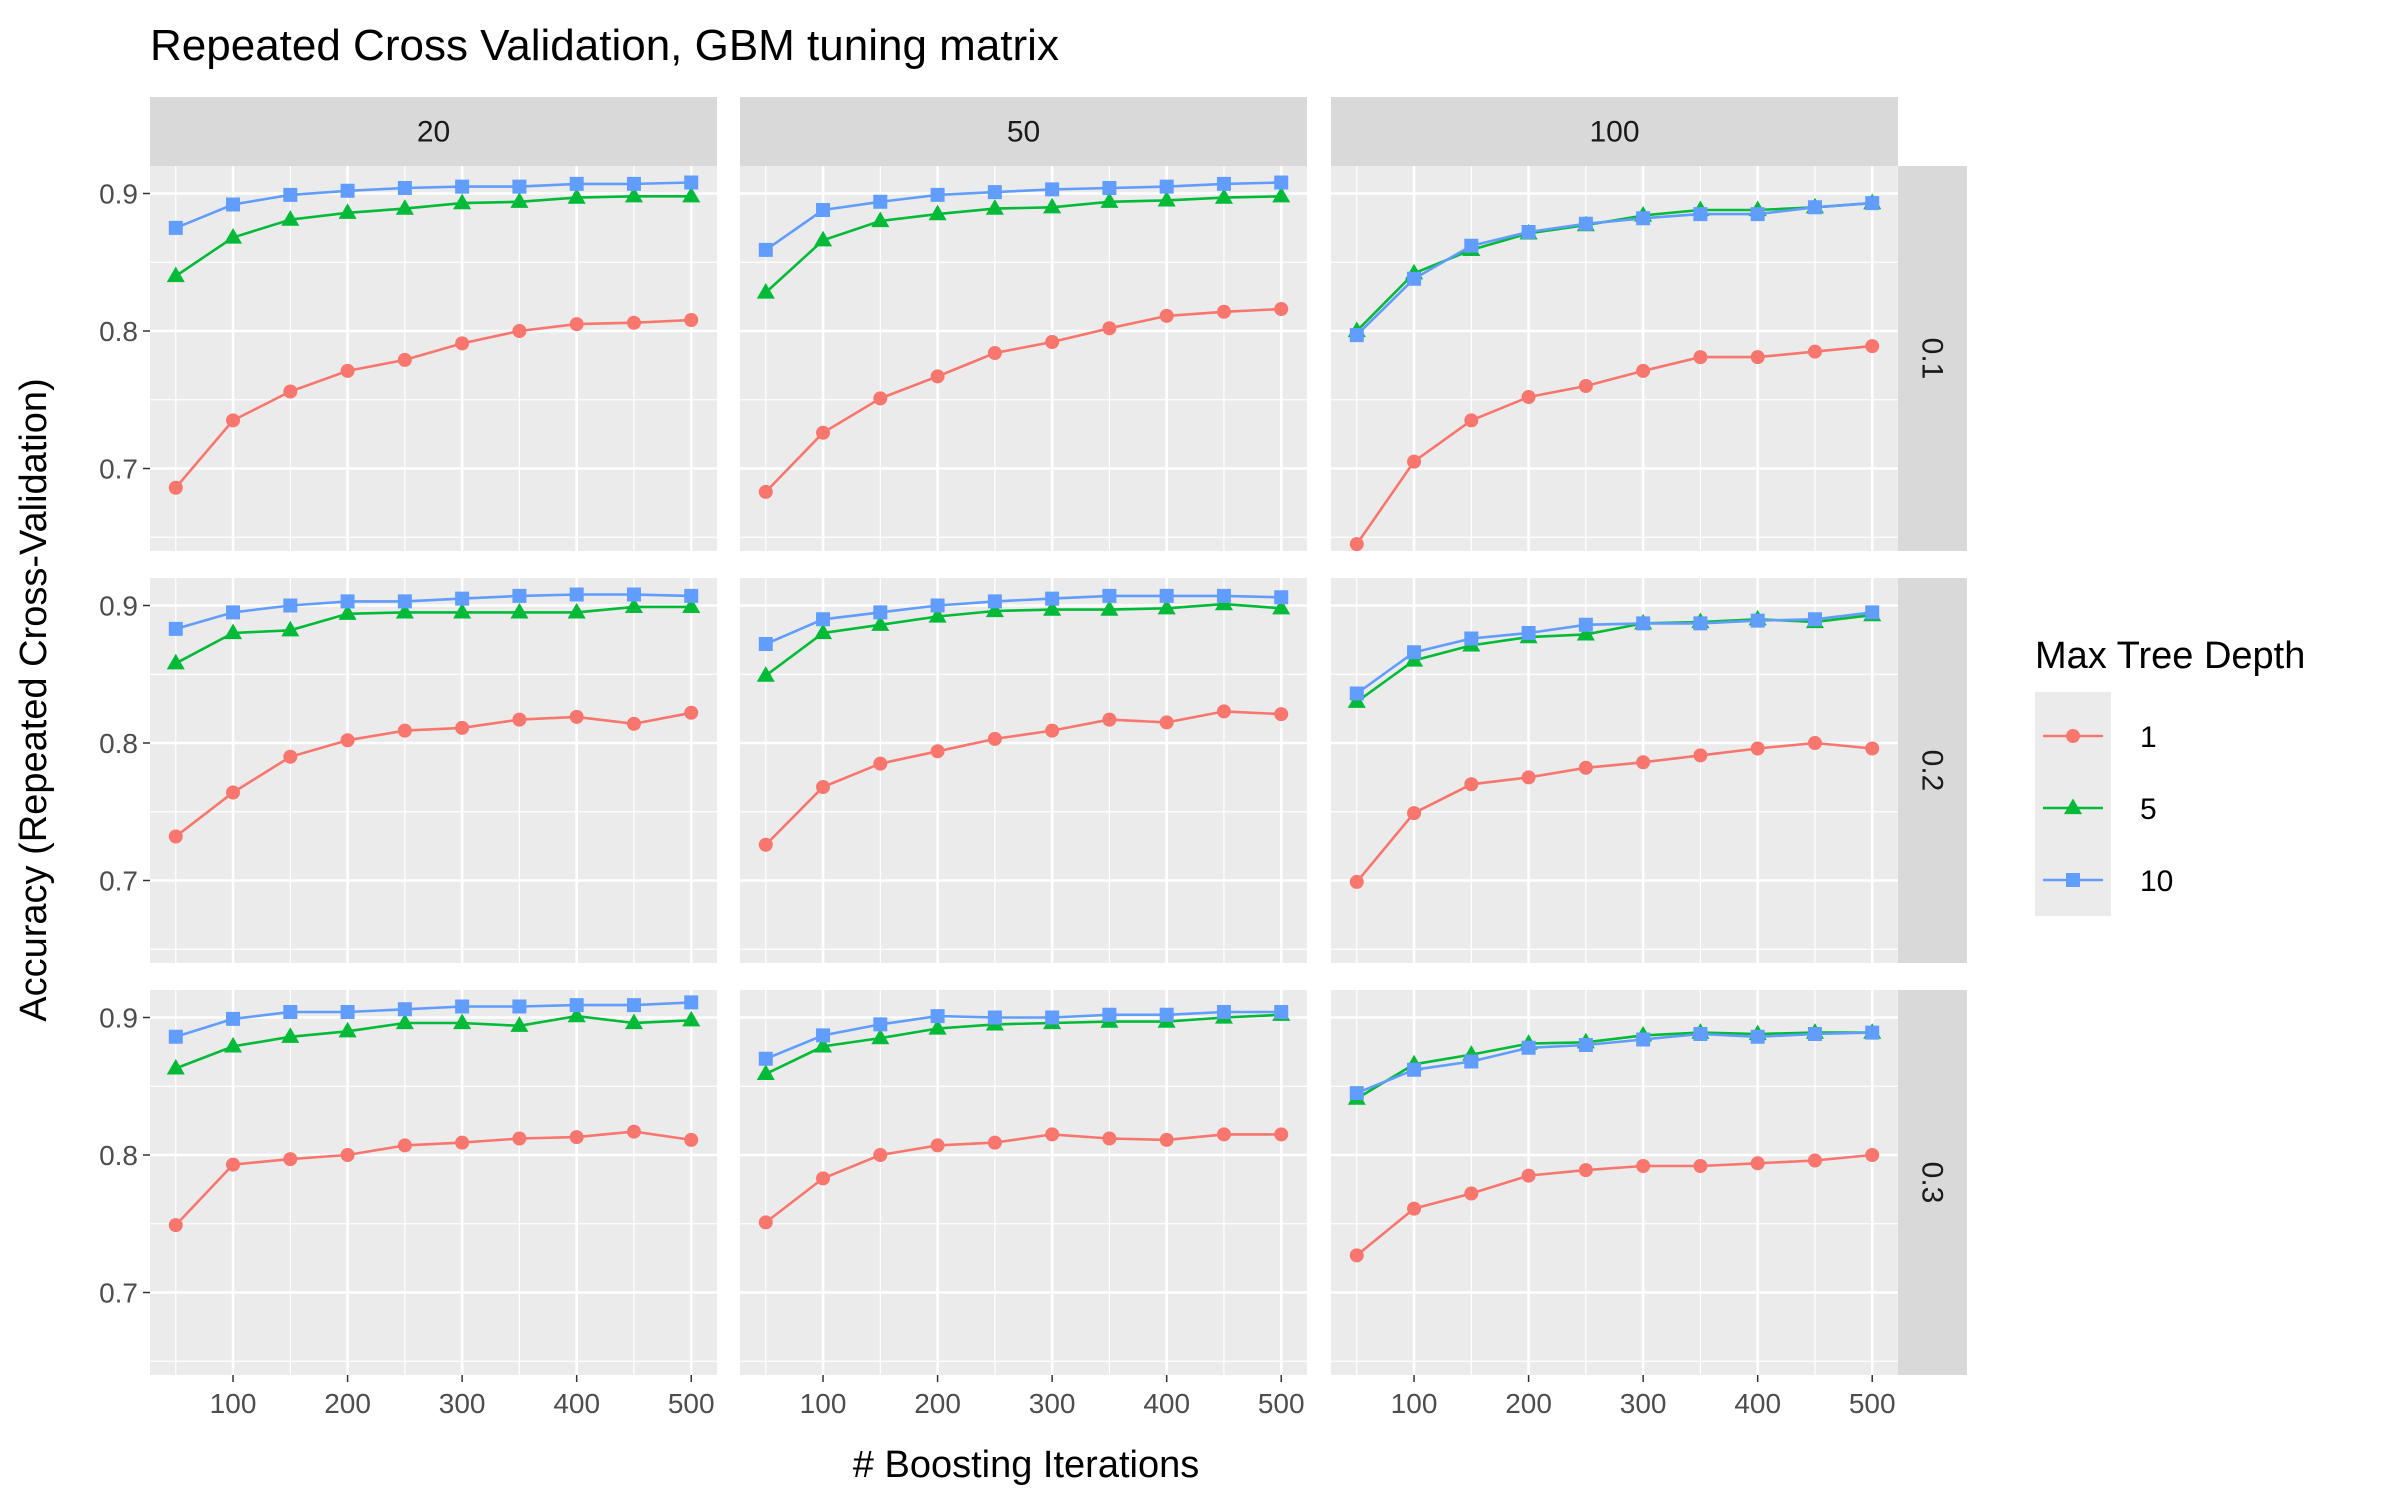 The height and width of the screenshot is (1505, 2400). I want to click on panel-20-0.3, so click(433, 1182).